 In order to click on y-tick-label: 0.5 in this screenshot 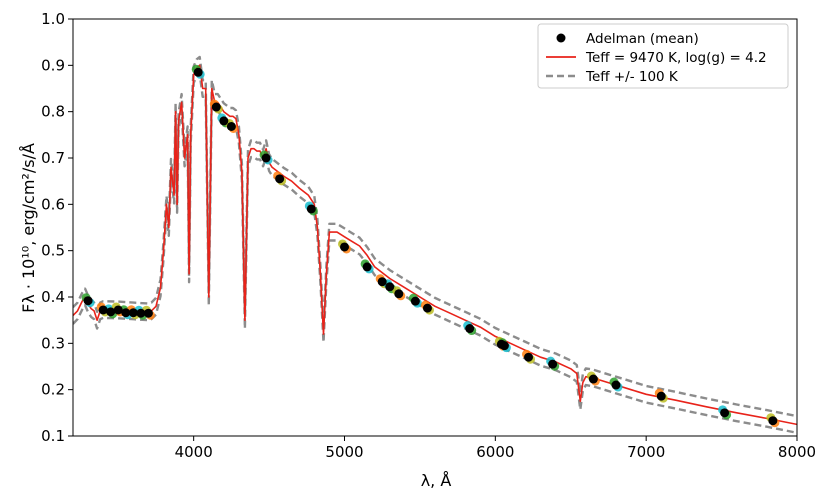, I will do `click(53, 251)`.